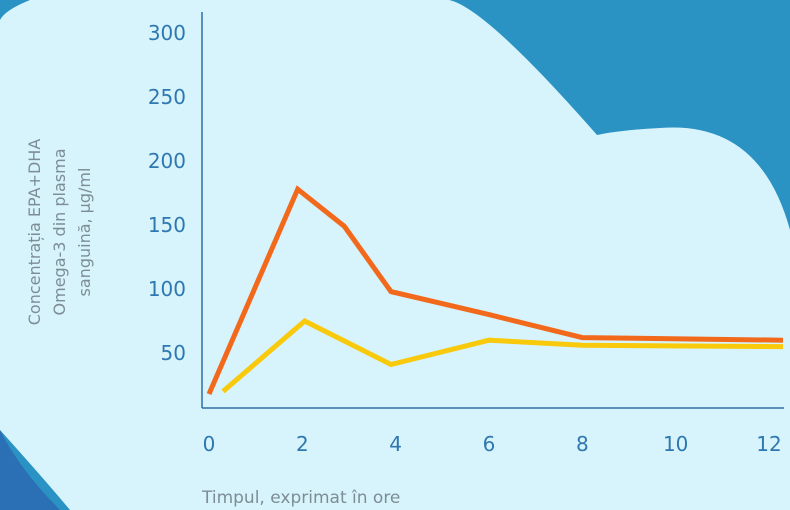  What do you see at coordinates (167, 161) in the screenshot?
I see `y-tick-label: 200` at bounding box center [167, 161].